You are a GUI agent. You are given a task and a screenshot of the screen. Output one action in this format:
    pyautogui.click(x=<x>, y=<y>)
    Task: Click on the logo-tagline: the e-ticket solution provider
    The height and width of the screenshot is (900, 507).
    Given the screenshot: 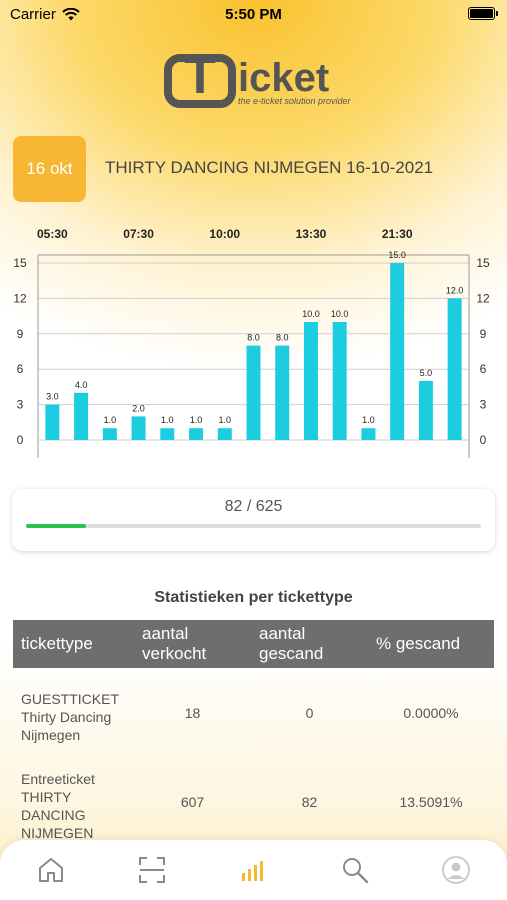 What is the action you would take?
    pyautogui.click(x=294, y=101)
    